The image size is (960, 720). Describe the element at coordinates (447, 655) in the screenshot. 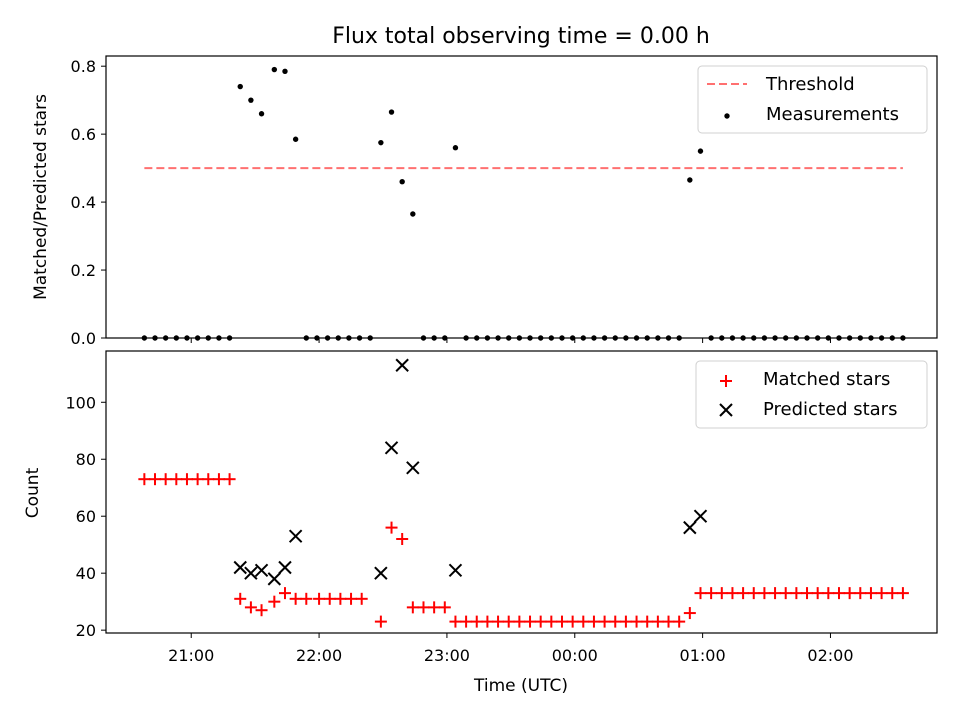

I see `x-tick-label: 23:00` at that location.